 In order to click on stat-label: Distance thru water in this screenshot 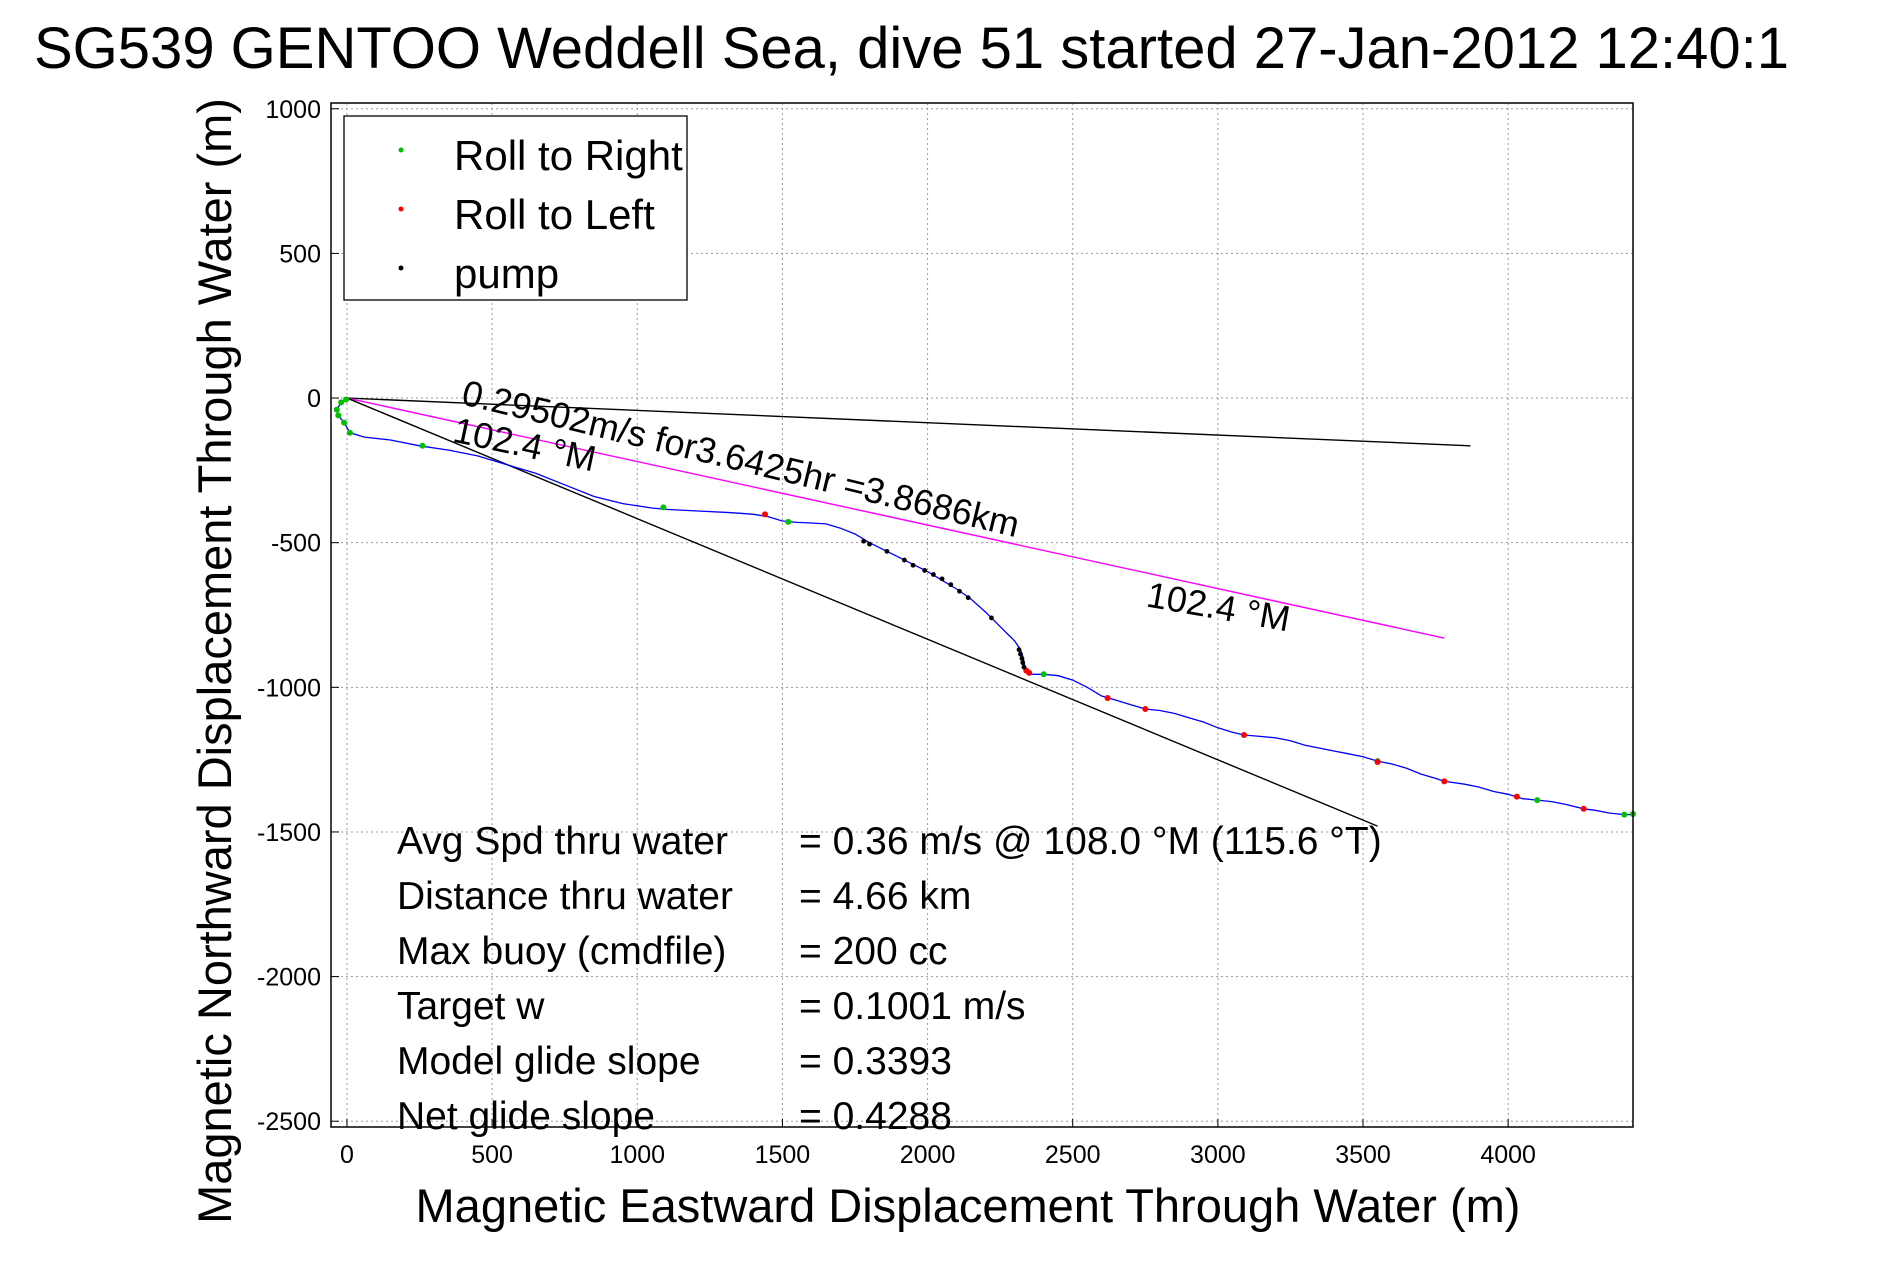, I will do `click(565, 896)`.